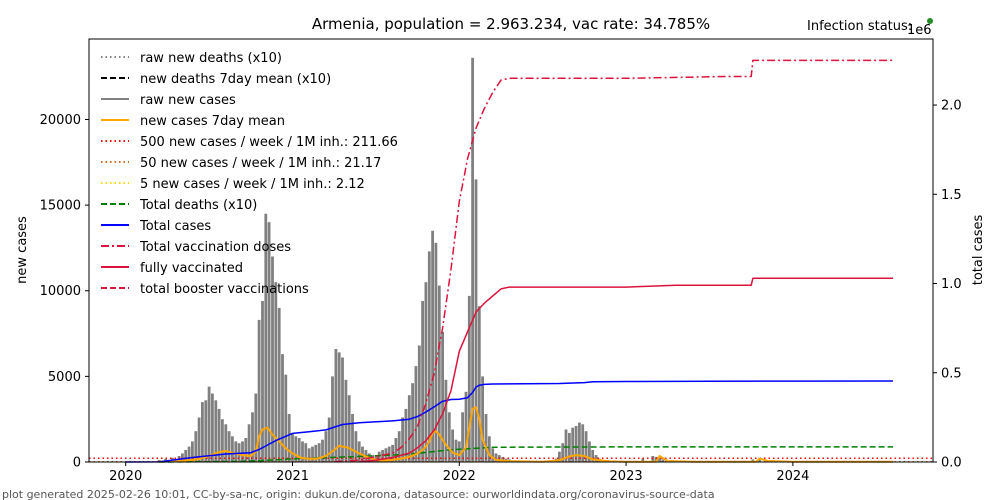  What do you see at coordinates (459, 476) in the screenshot?
I see `x-tick-label: 2022` at bounding box center [459, 476].